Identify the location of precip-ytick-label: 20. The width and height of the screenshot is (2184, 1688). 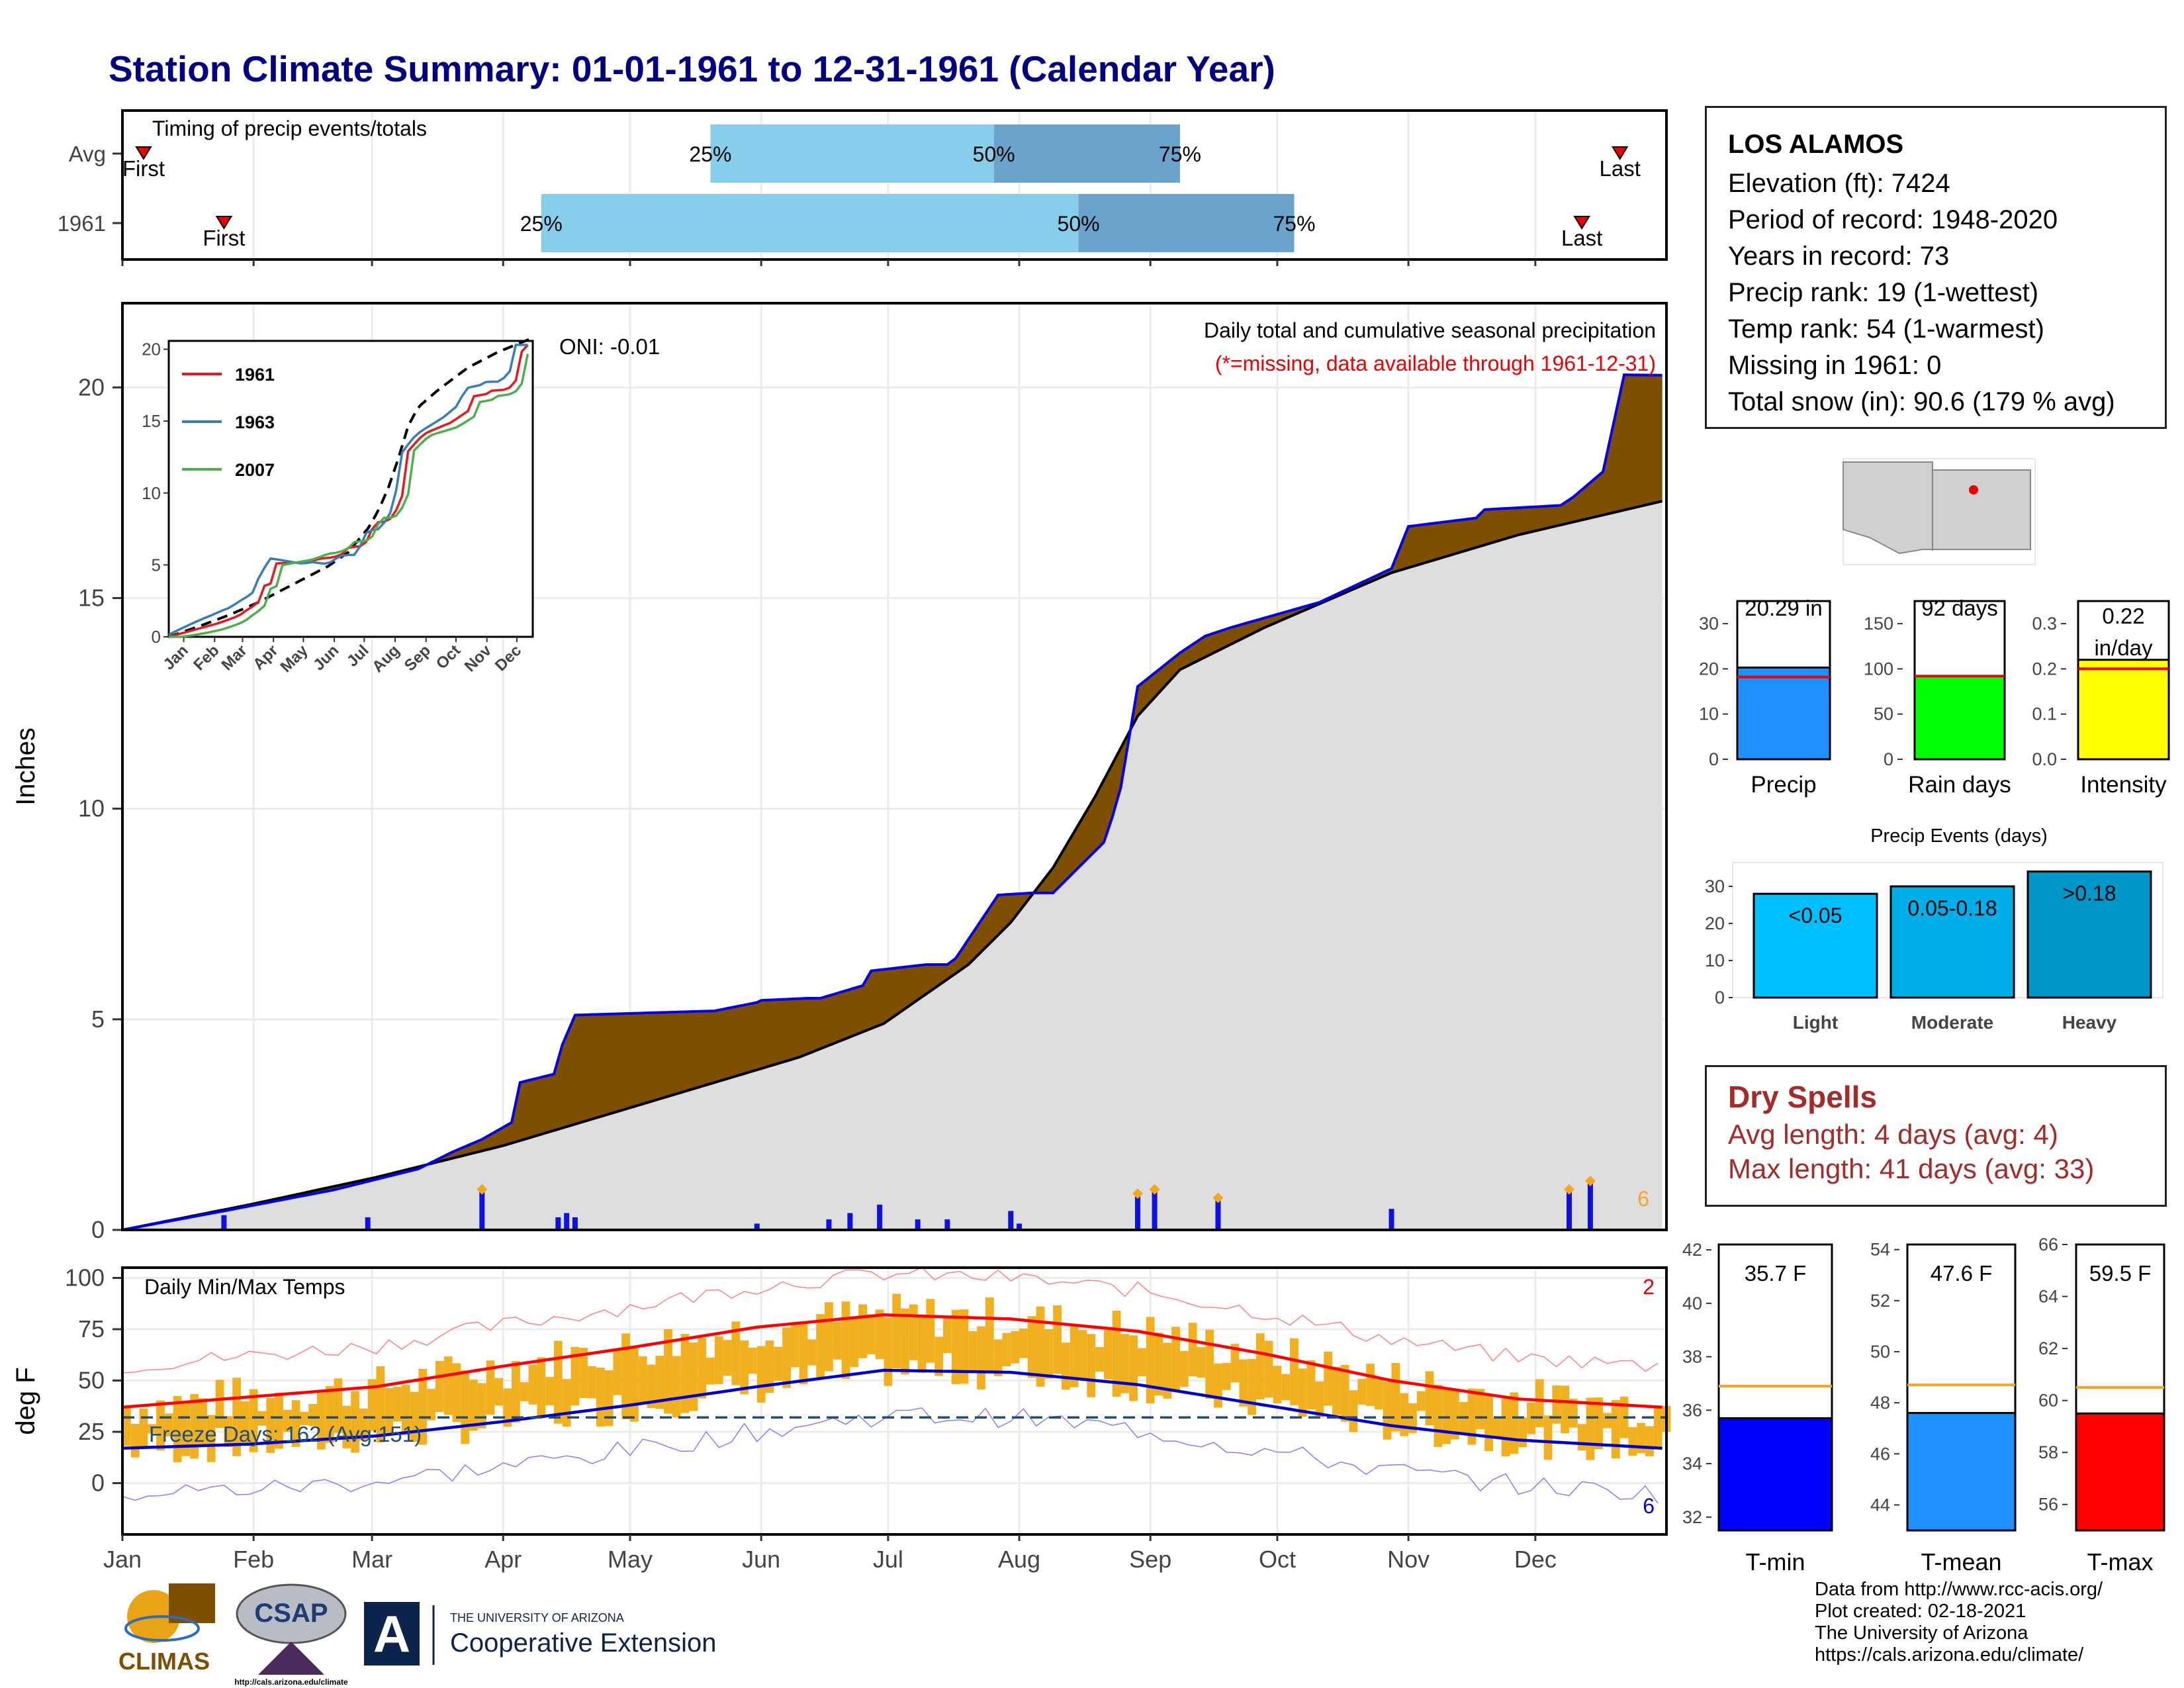
(92, 386).